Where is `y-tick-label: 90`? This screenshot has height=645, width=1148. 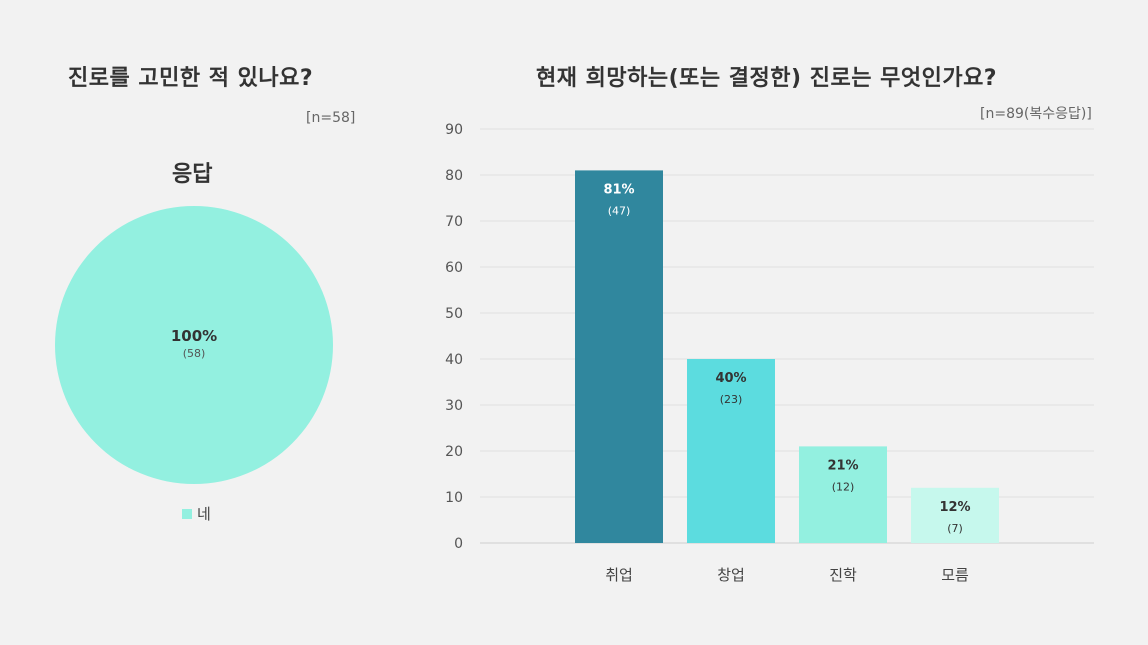
y-tick-label: 90 is located at coordinates (454, 130).